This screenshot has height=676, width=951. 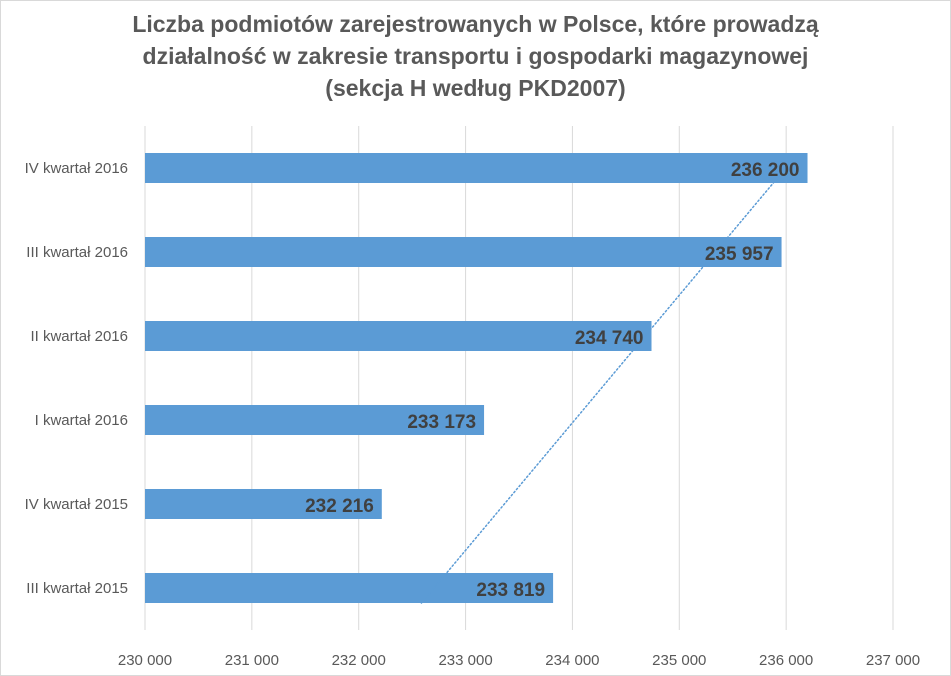 What do you see at coordinates (475, 88) in the screenshot?
I see `chart-title-line-3: (sekcja H według PKD2007)` at bounding box center [475, 88].